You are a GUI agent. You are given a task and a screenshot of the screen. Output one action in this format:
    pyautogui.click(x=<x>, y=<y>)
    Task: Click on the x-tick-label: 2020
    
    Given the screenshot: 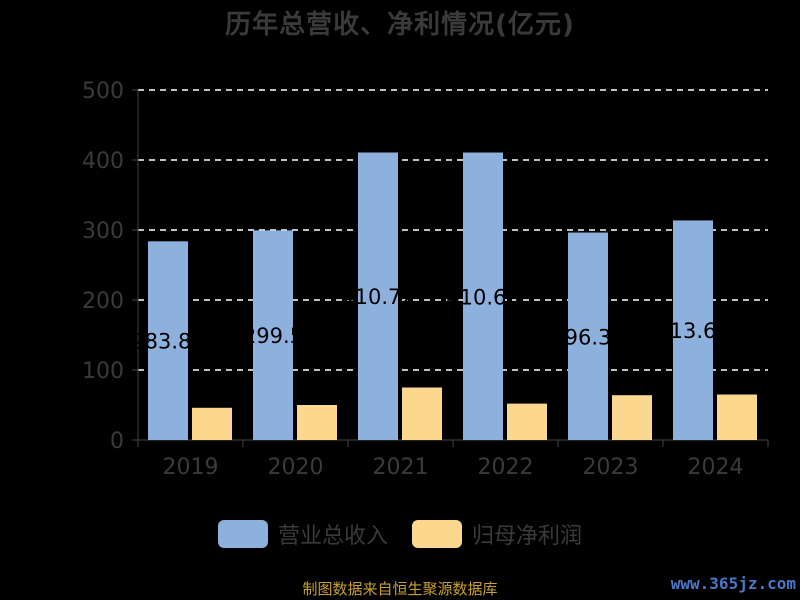 What is the action you would take?
    pyautogui.click(x=296, y=467)
    